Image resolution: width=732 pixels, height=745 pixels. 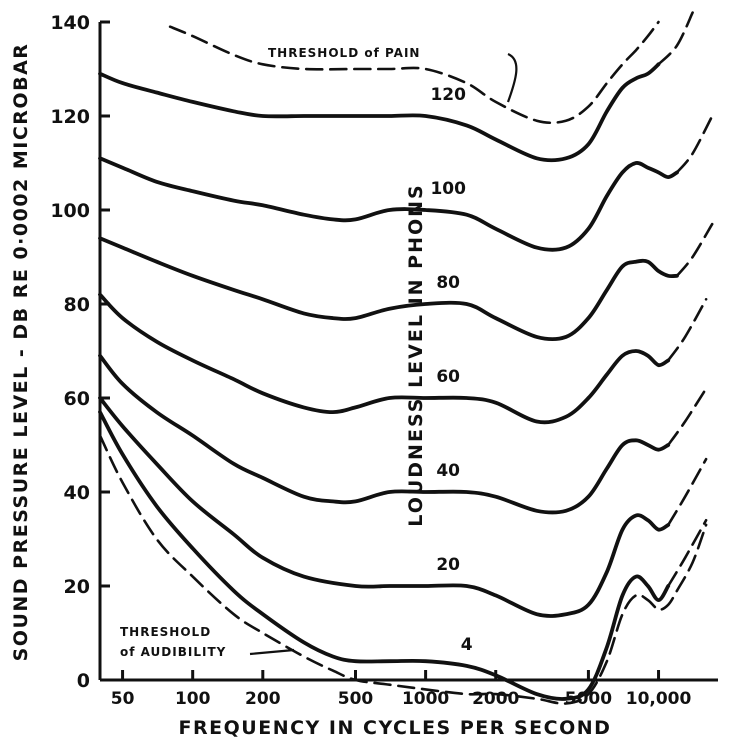 I want to click on x-tick-label: 200, so click(x=263, y=699).